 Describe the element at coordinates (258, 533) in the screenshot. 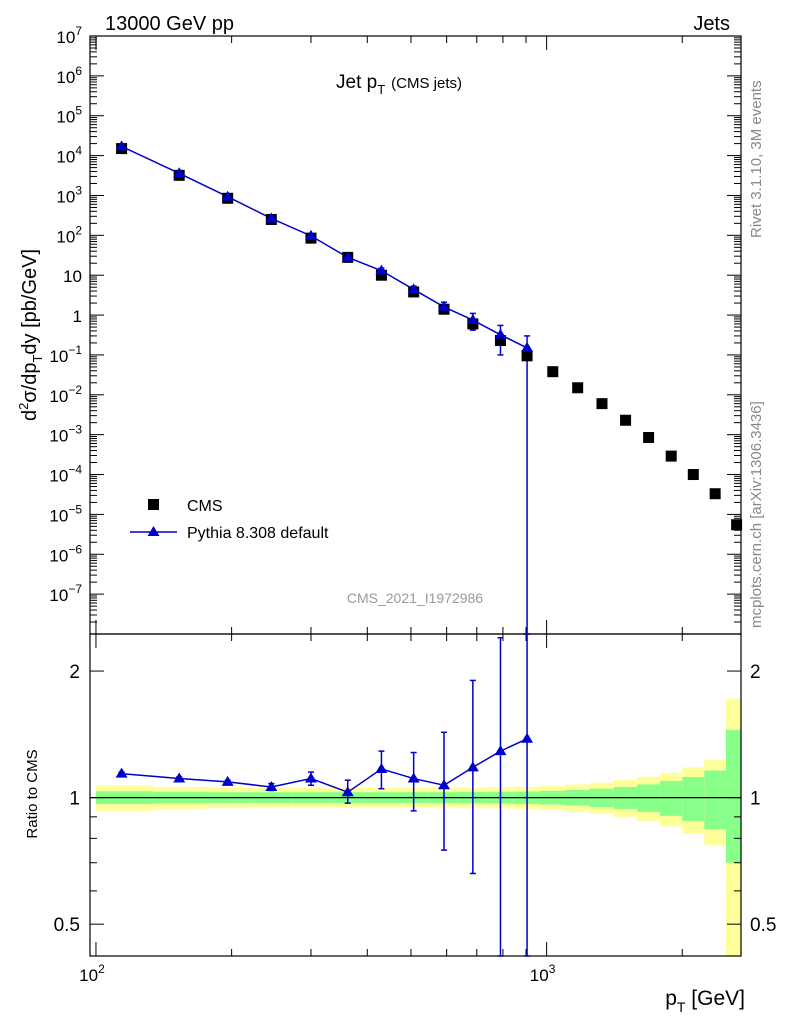

I see `legend-pythia-label: Pythia 8.308 default` at that location.